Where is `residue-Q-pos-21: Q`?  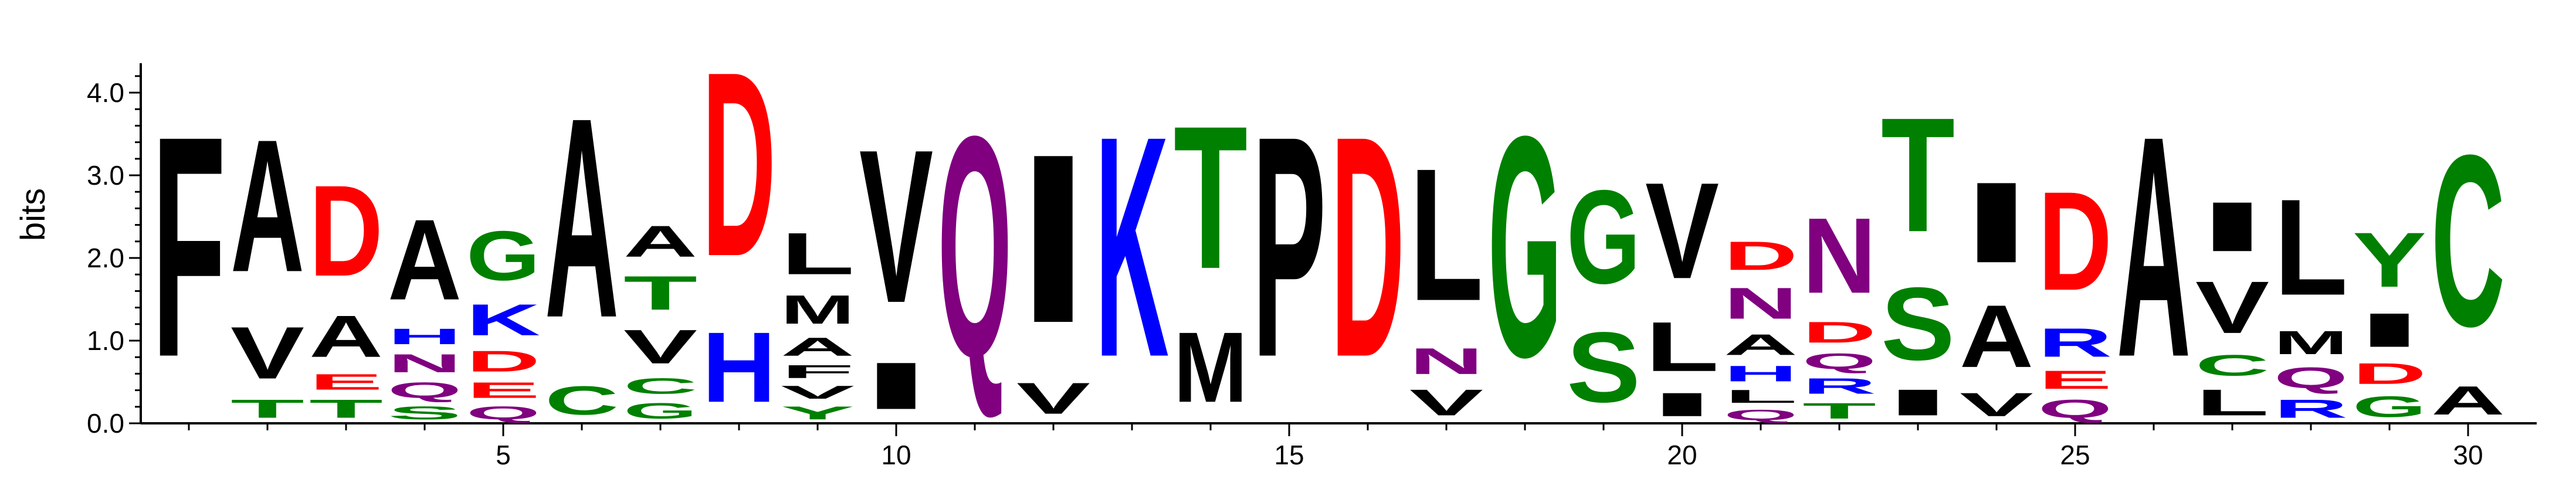
residue-Q-pos-21: Q is located at coordinates (1761, 415).